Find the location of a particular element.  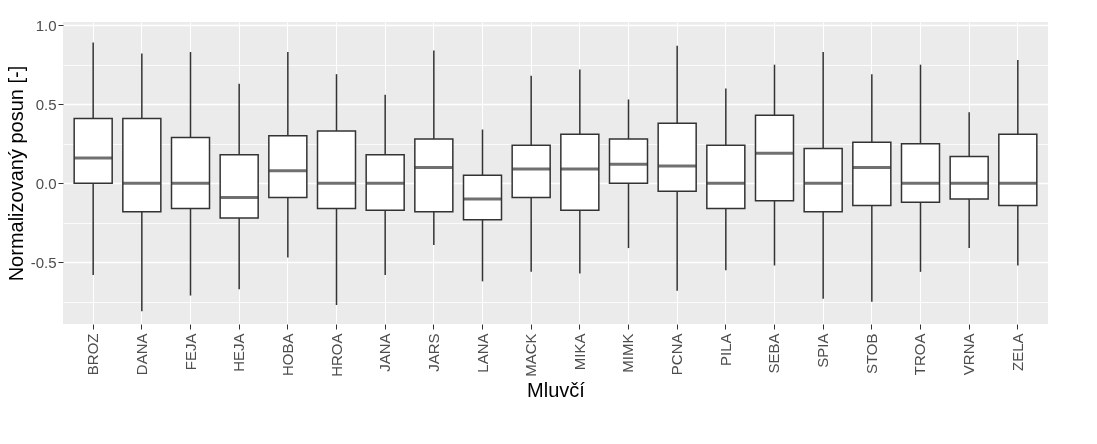

y-axis-title: Normalizovaný posun [-] is located at coordinates (15, 173).